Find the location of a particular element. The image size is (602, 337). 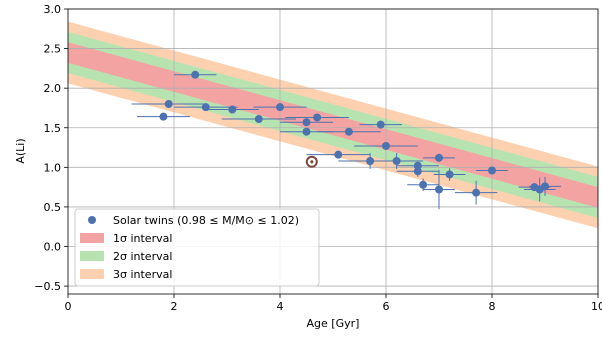

legend-entry: 3σ interval is located at coordinates (126, 274).